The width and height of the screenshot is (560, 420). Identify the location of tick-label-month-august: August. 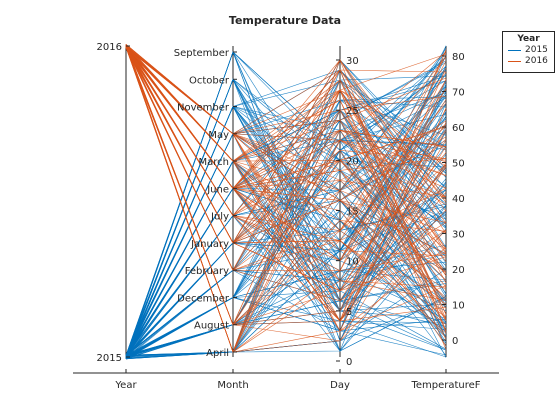
(211, 326).